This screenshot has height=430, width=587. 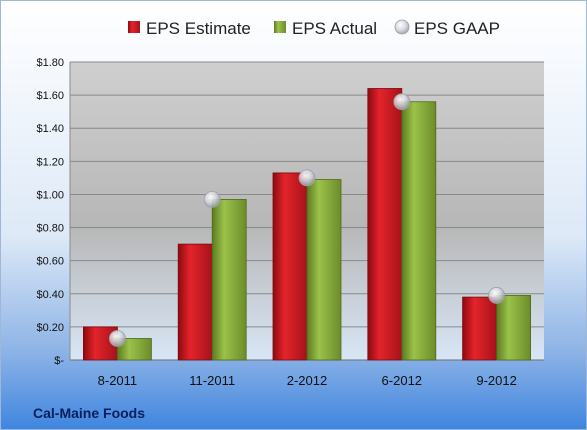 What do you see at coordinates (89, 413) in the screenshot?
I see `company-name: Cal-Maine Foods` at bounding box center [89, 413].